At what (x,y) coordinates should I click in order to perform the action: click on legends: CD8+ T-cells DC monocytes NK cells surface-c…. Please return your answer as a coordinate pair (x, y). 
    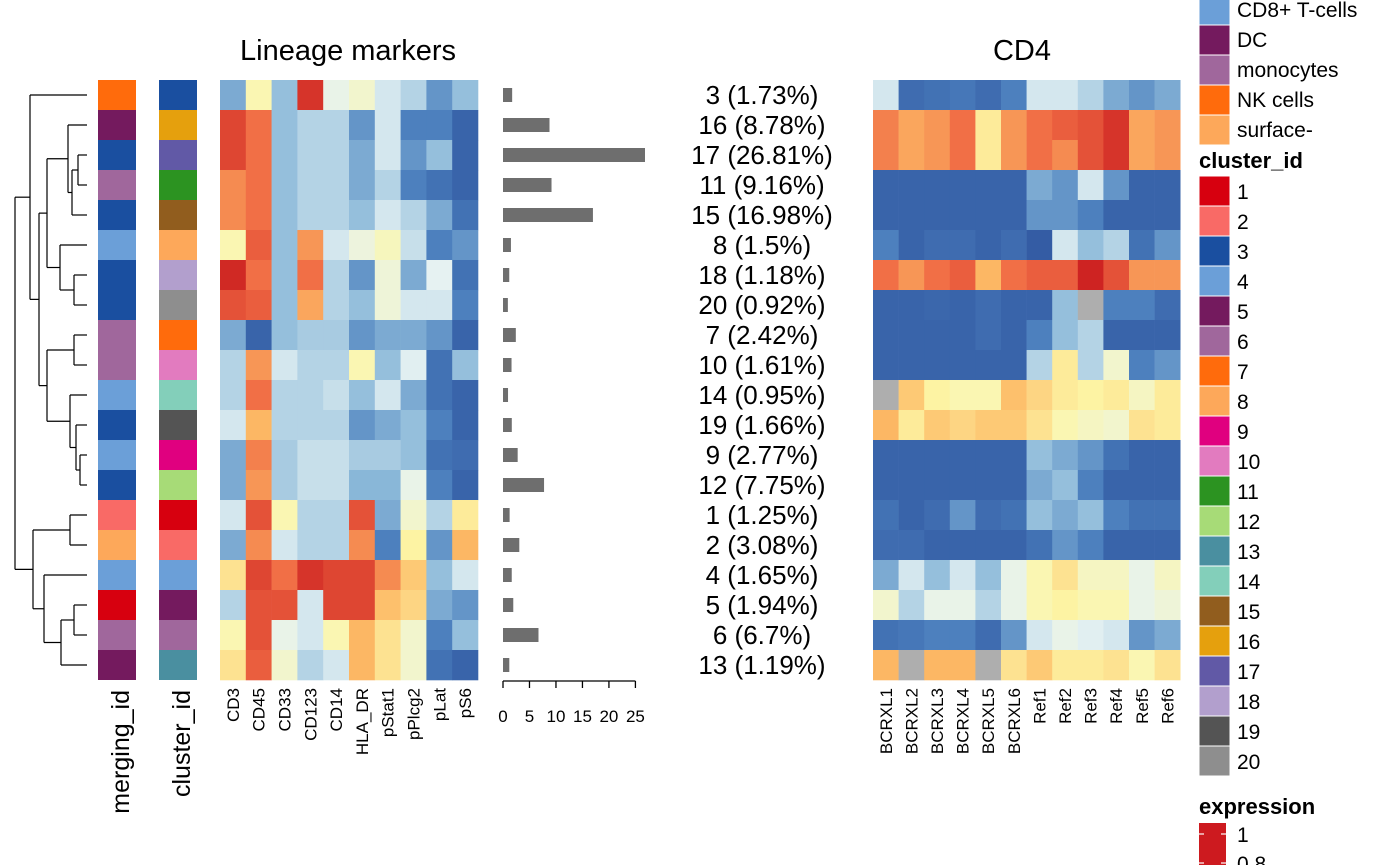
    Looking at the image, I should click on (1277, 432).